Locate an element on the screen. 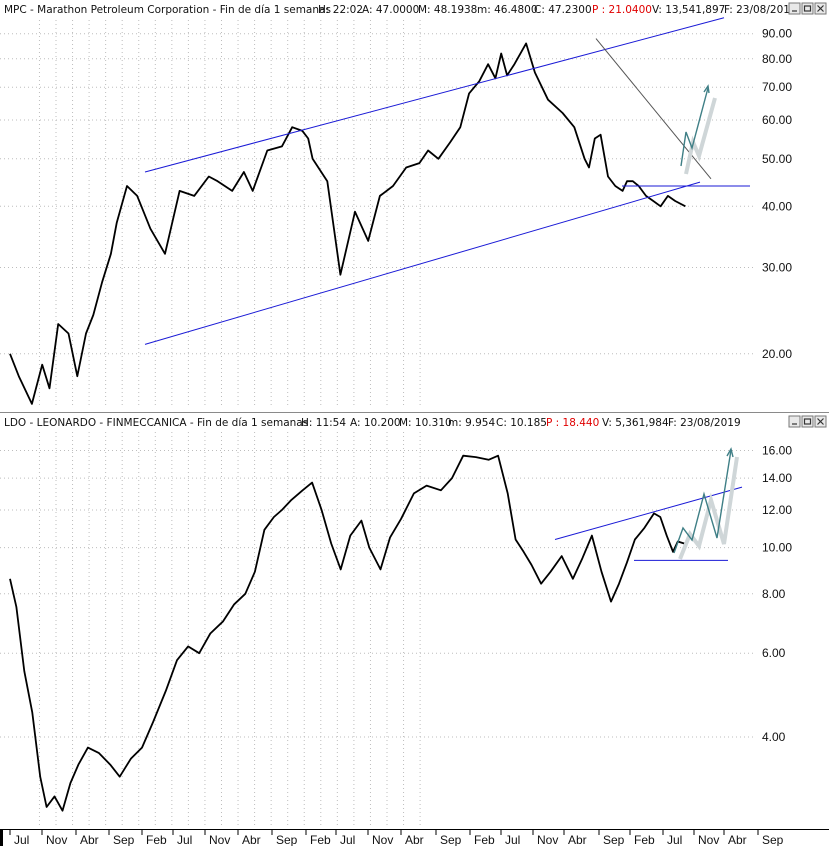 The image size is (829, 846). mpc-ytick-label: 20.00 is located at coordinates (777, 354).